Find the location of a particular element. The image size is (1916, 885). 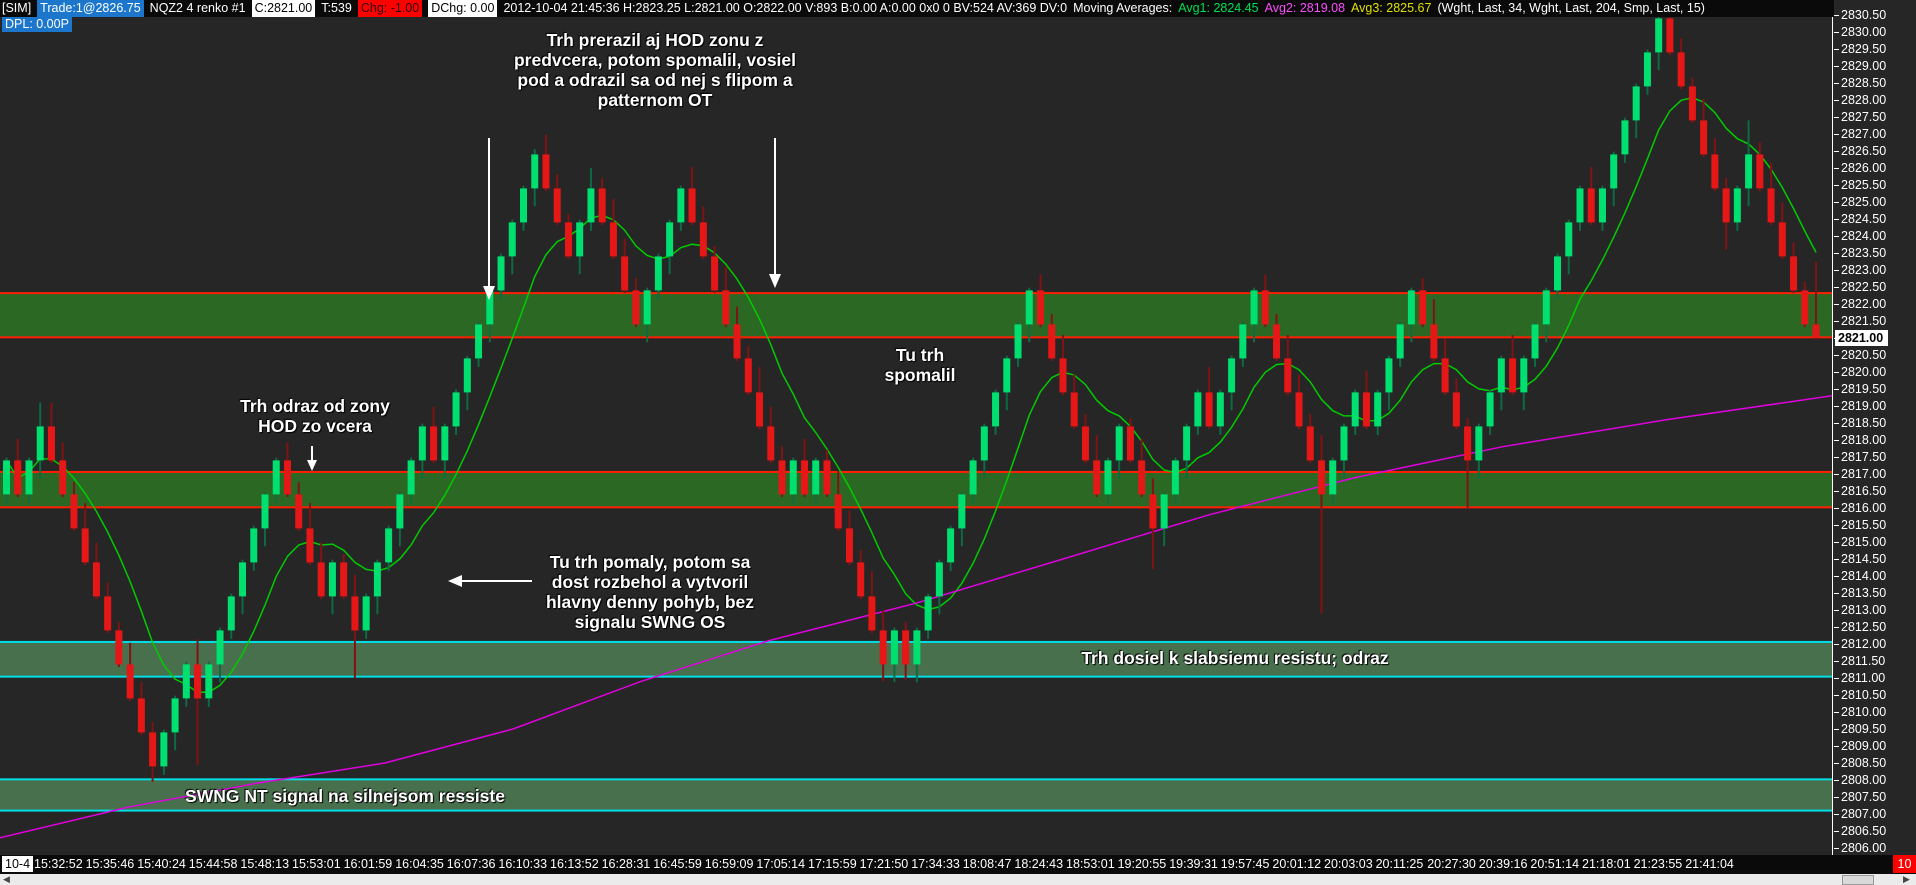

price-tick-label: 2828.00 is located at coordinates (1860, 100).